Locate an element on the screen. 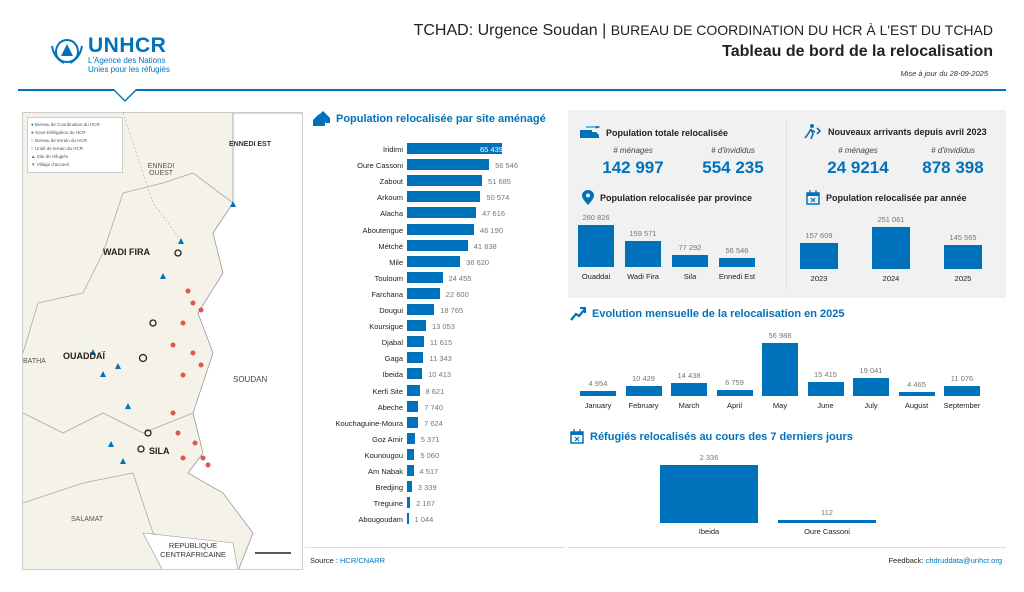 The image size is (1024, 592). bar-category: 2023 is located at coordinates (819, 278).